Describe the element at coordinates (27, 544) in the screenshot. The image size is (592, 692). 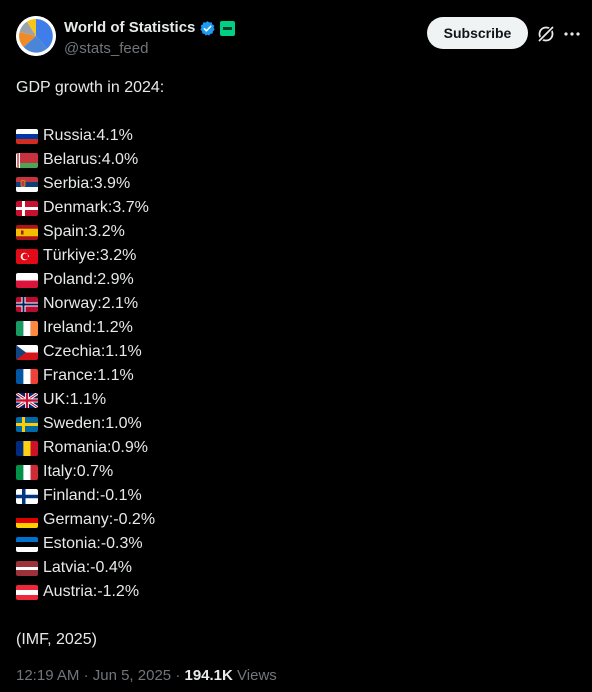
I see `flag-estonia-icon` at that location.